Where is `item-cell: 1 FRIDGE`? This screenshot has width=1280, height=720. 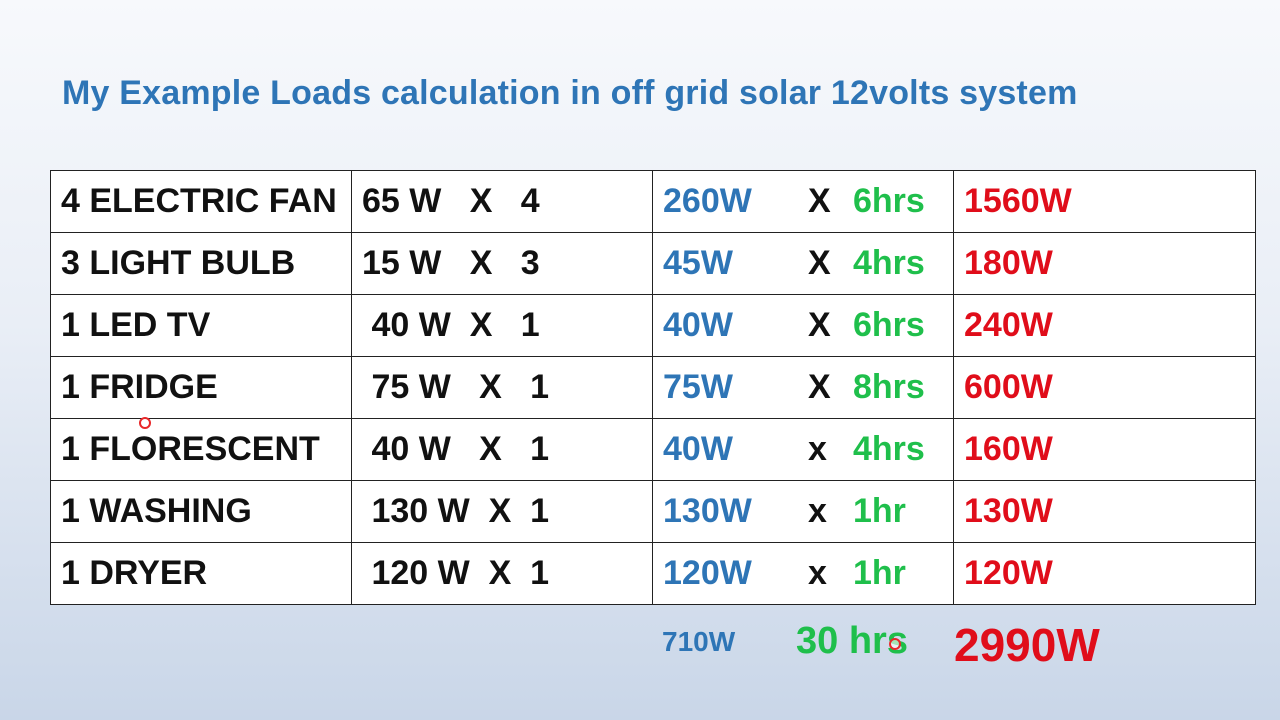
item-cell: 1 FRIDGE is located at coordinates (201, 387).